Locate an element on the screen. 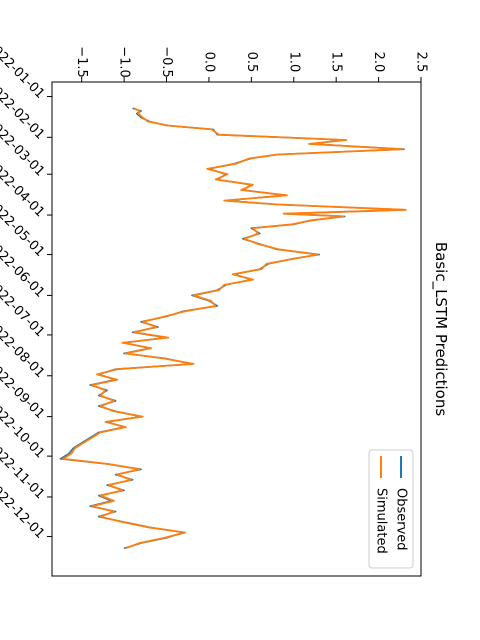 This screenshot has width=480, height=640. y-tick-label: 1.5 is located at coordinates (336, 62).